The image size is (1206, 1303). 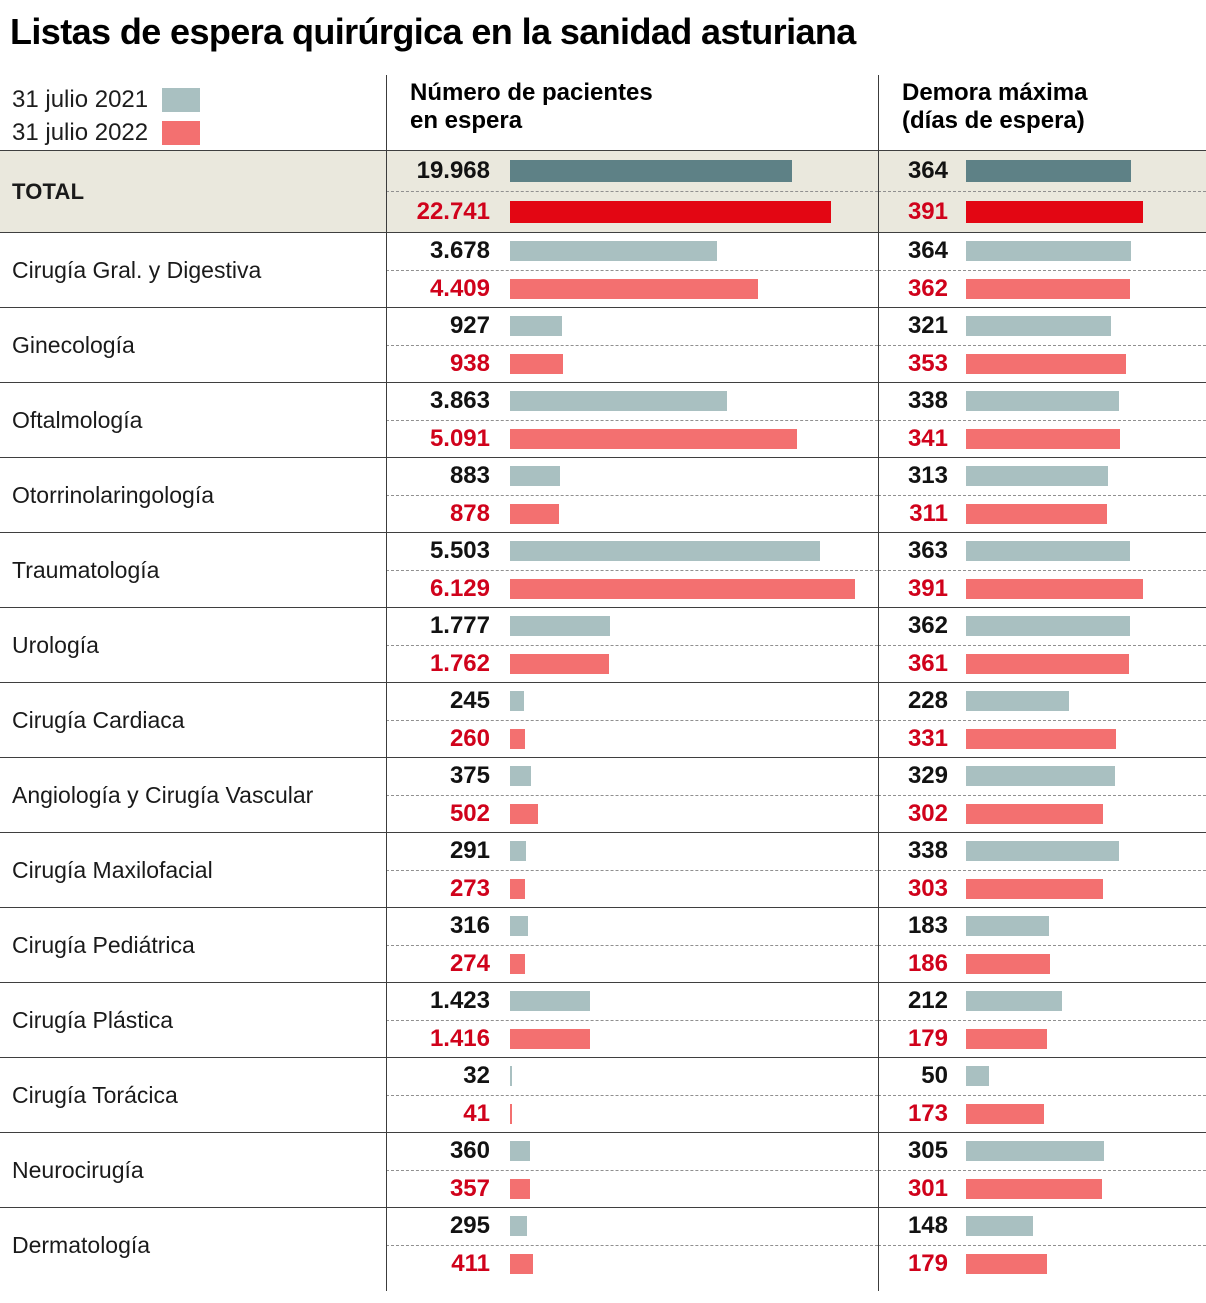 I want to click on patients-subrow-2021: 3.863, so click(x=632, y=402).